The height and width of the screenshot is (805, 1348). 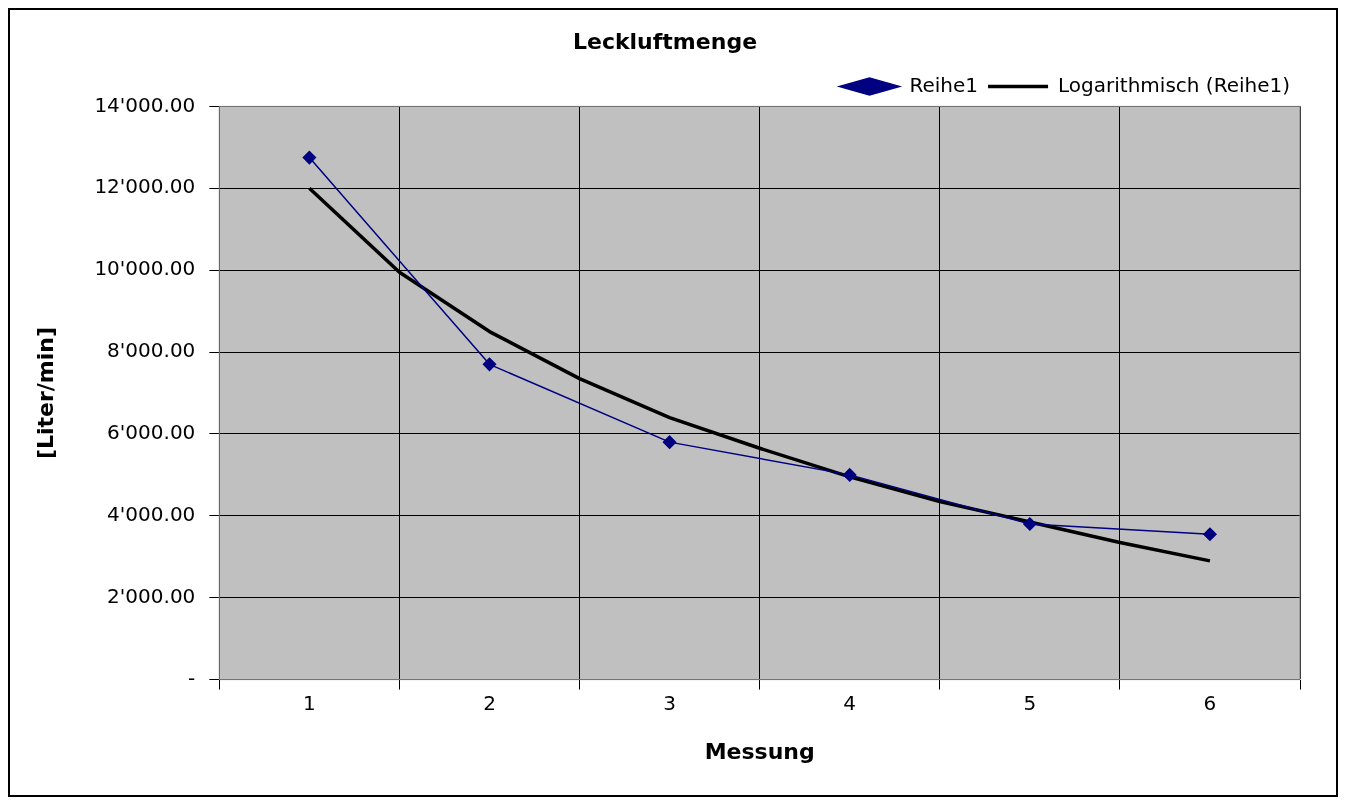 I want to click on x-tick-label: 2, so click(x=489, y=702).